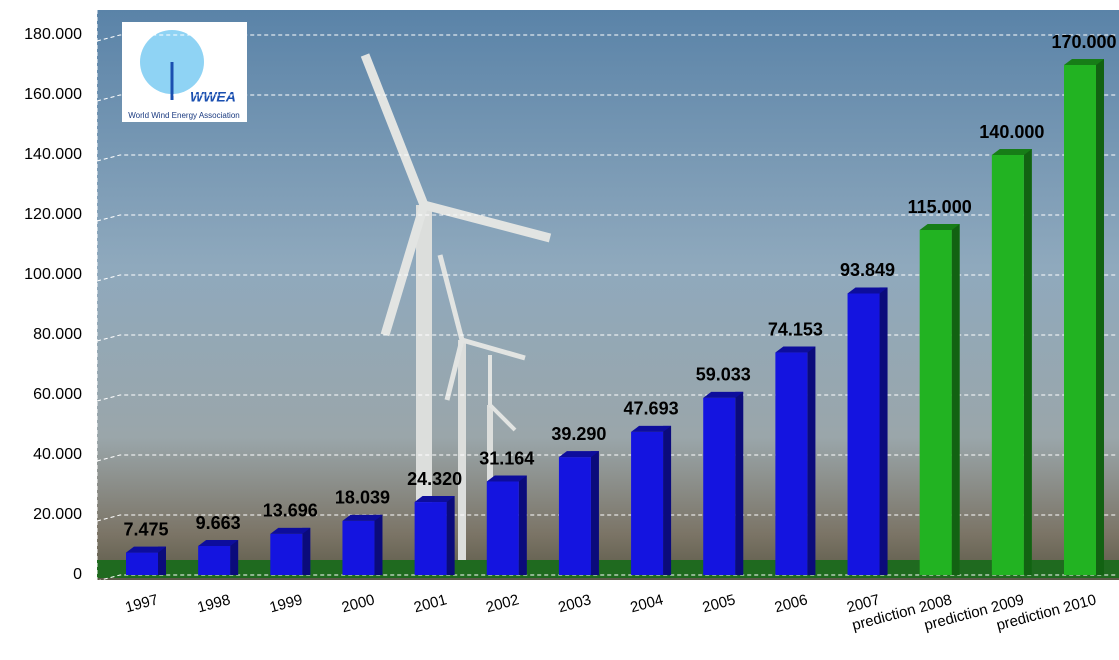  Describe the element at coordinates (213, 97) in the screenshot. I see `logo-title: WWEA` at that location.